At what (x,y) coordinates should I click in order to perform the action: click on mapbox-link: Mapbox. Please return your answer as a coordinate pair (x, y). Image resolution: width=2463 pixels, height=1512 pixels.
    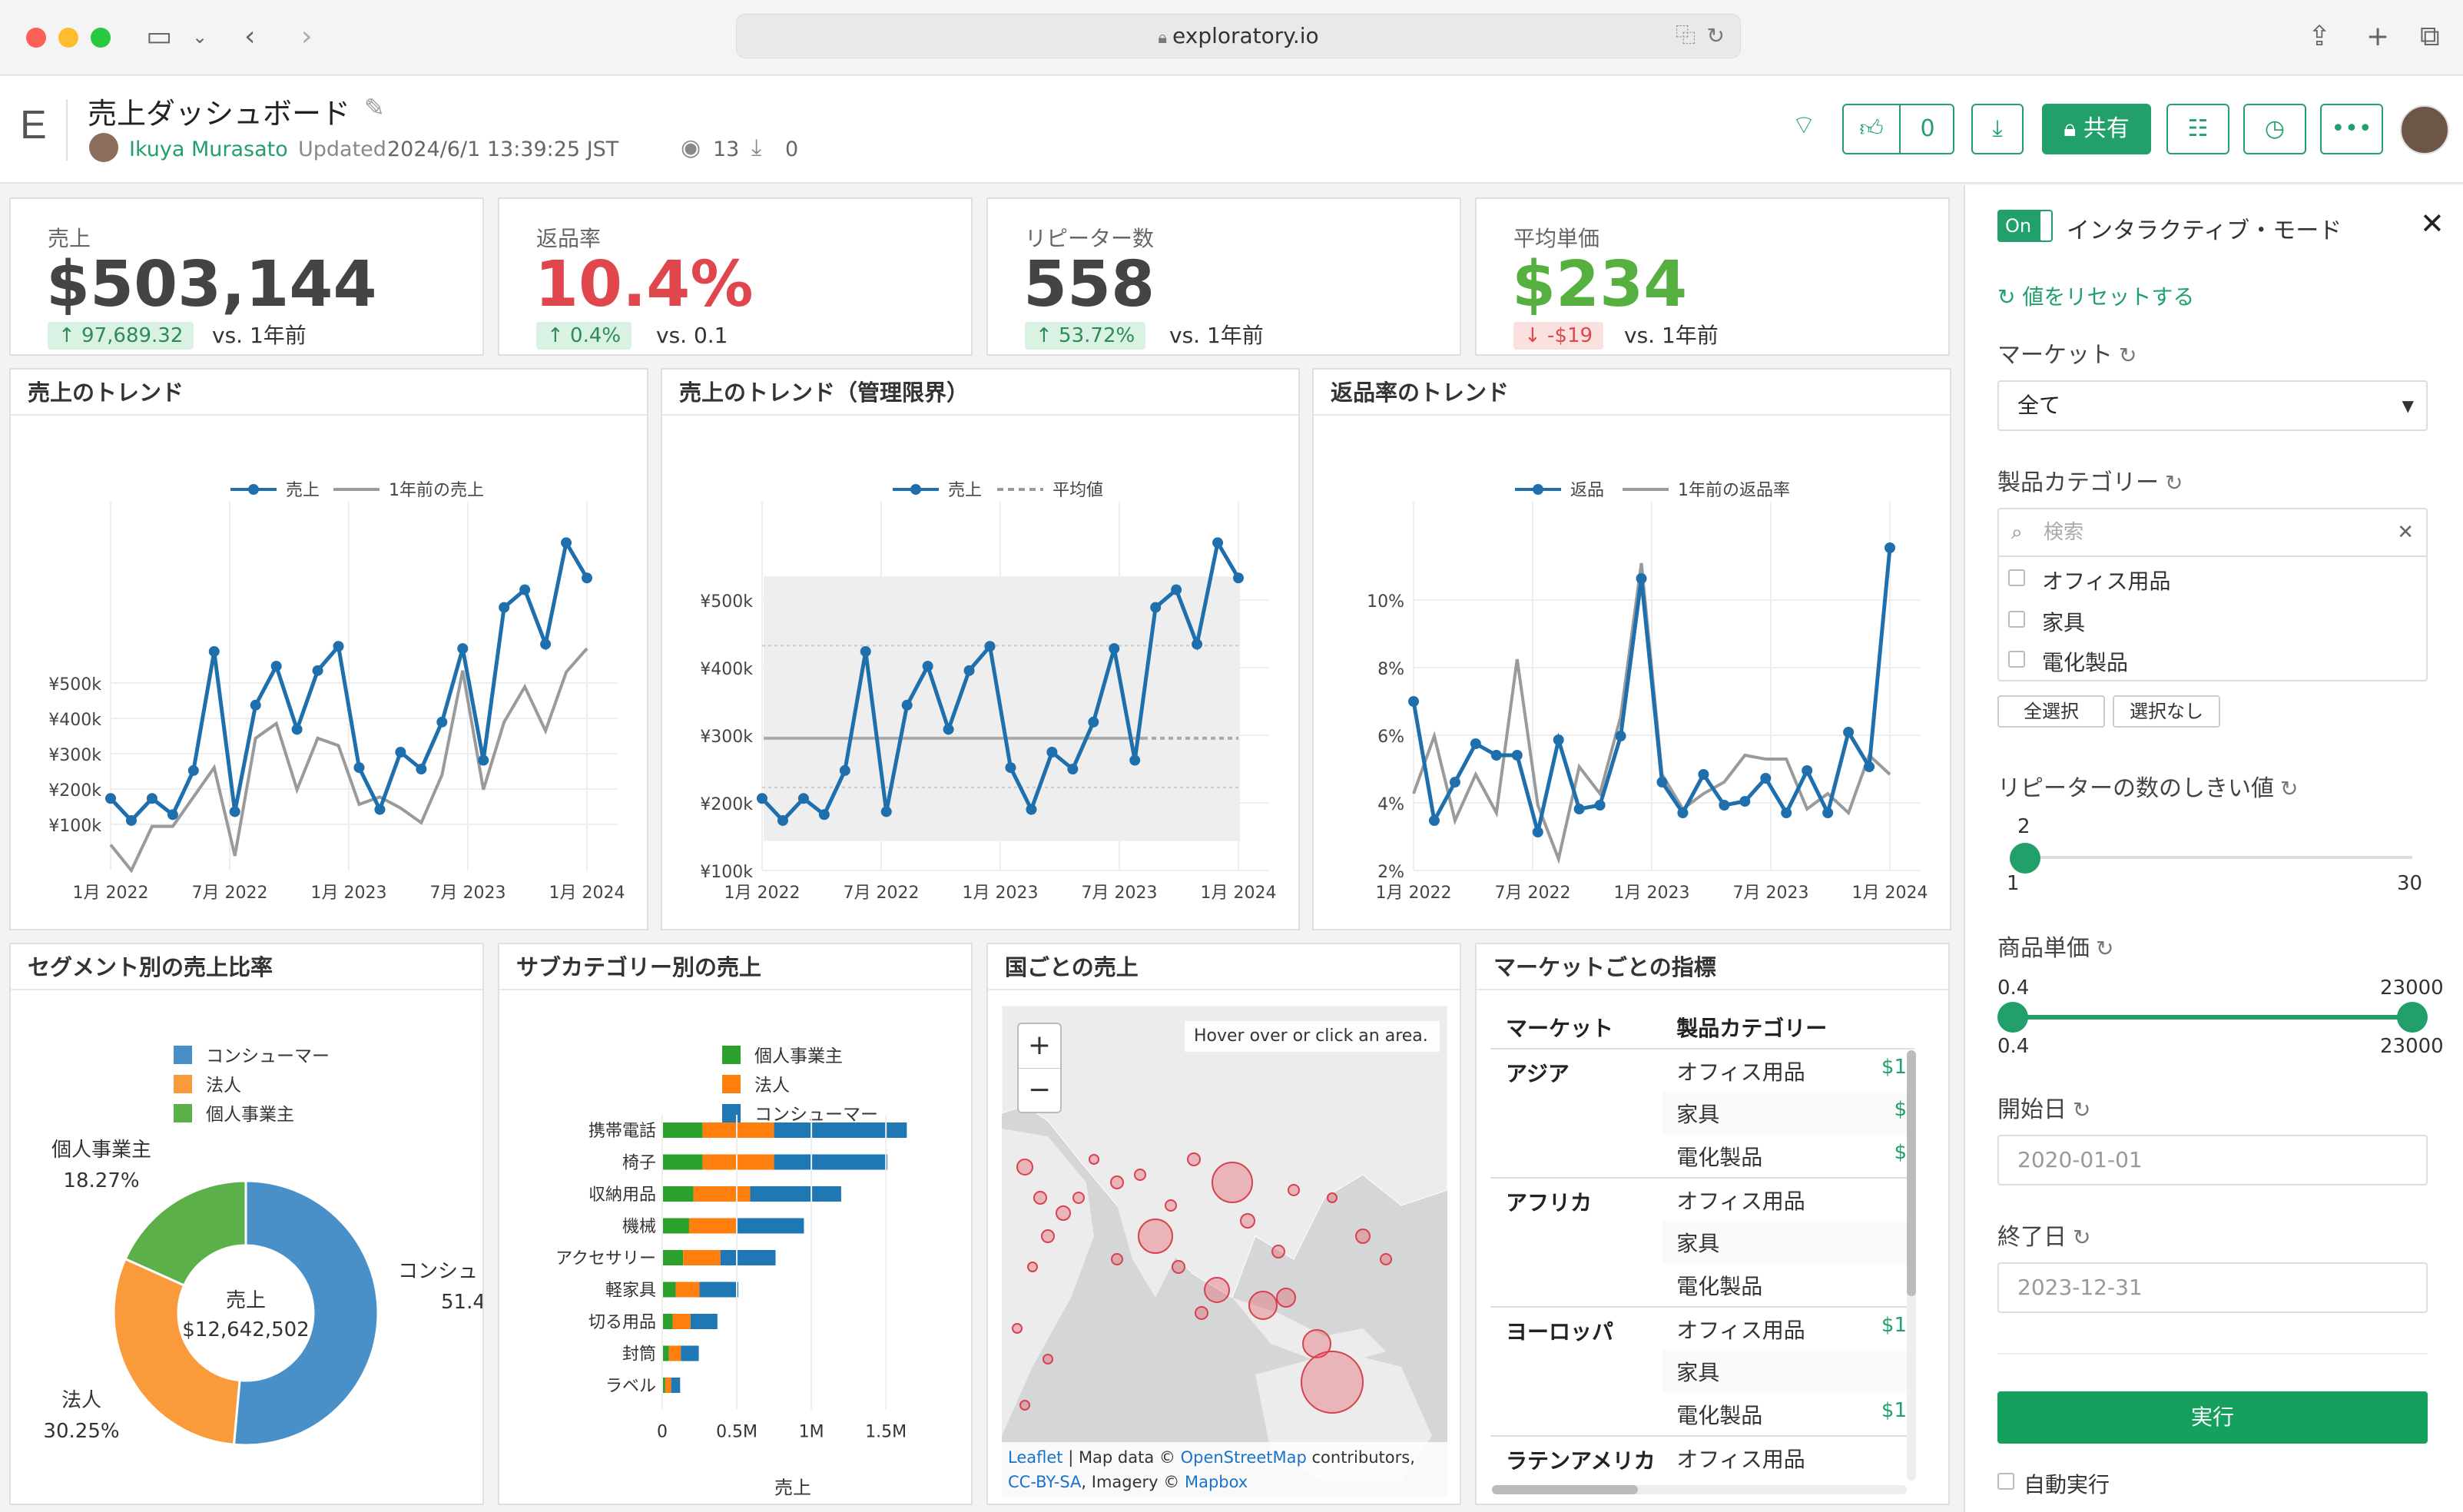
    Looking at the image, I should click on (1216, 1482).